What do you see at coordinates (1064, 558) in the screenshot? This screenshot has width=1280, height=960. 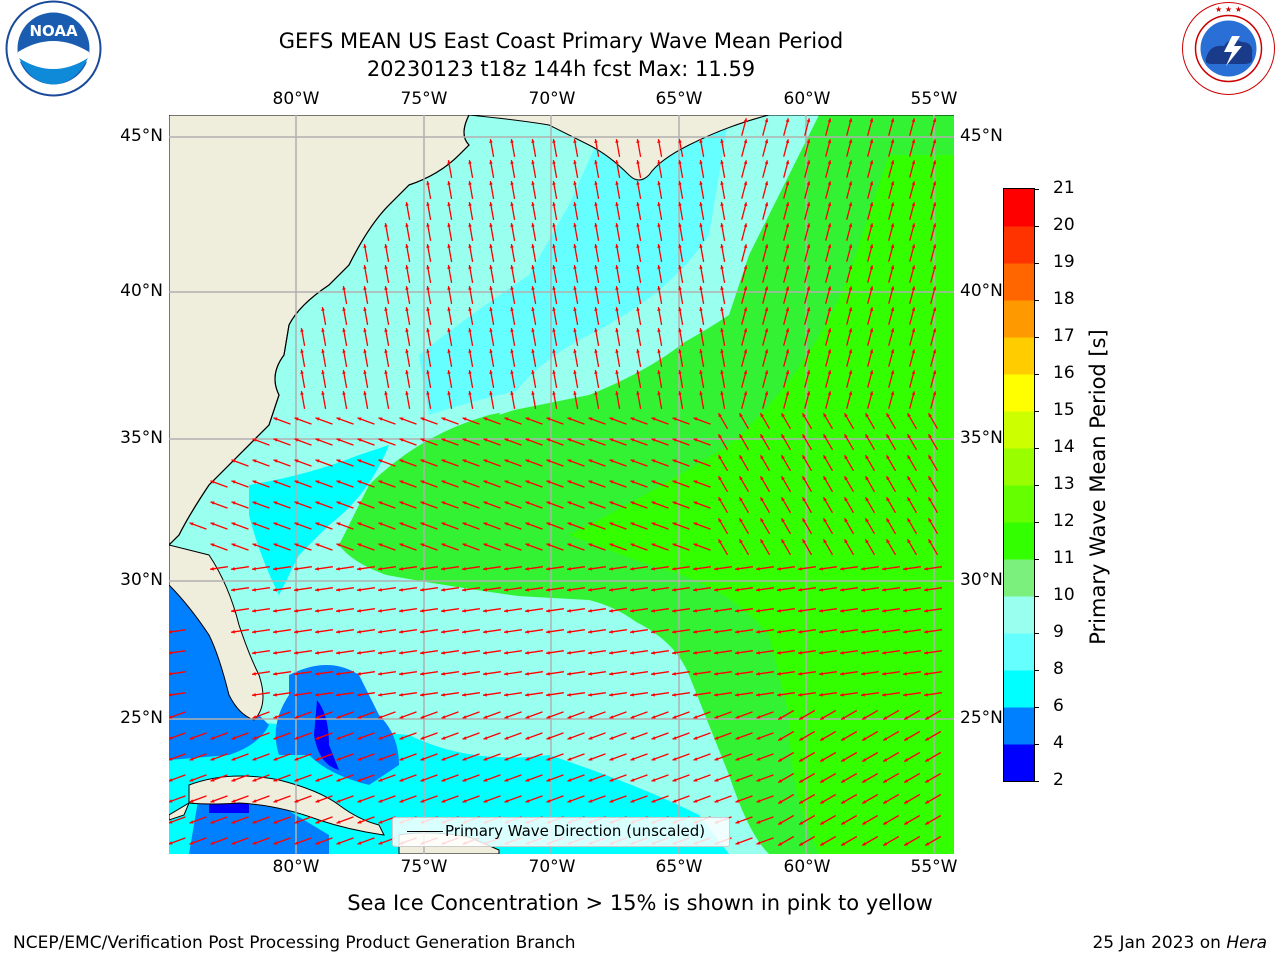 I see `colorbar-tick-label: 11` at bounding box center [1064, 558].